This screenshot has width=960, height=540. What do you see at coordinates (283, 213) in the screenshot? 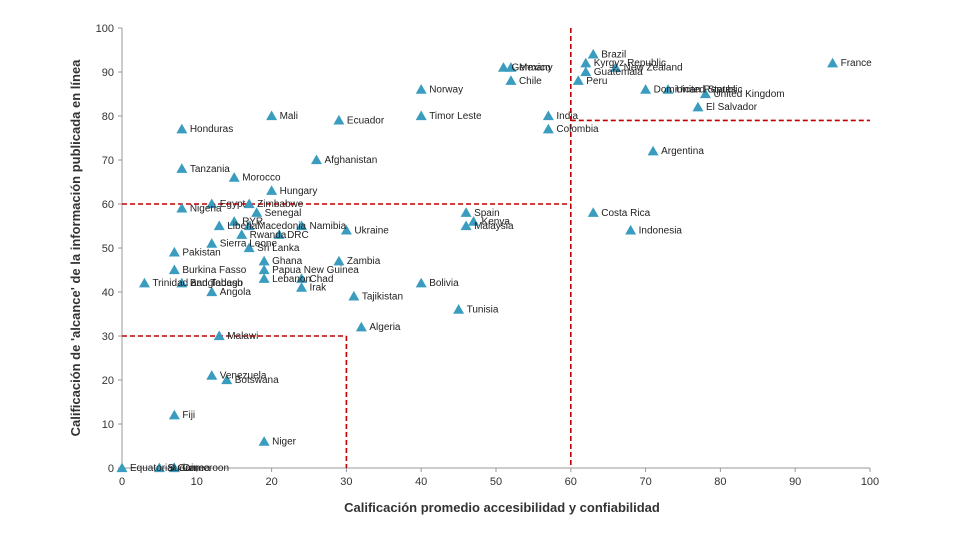
I see `data-point-label: Senegal` at bounding box center [283, 213].